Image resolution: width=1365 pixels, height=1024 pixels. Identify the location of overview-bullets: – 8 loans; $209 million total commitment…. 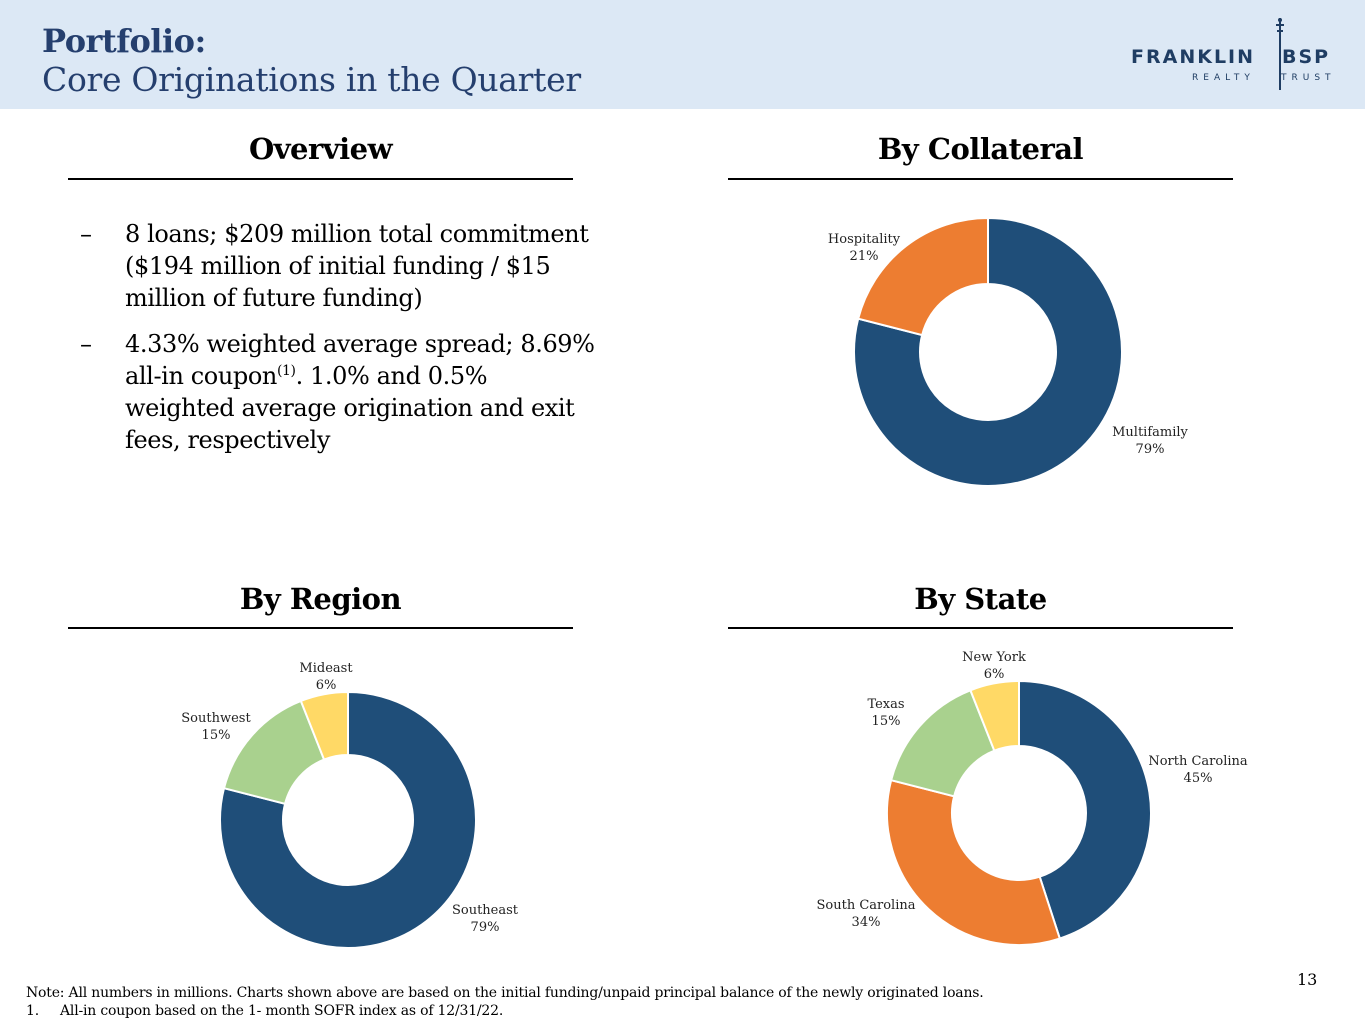
(340, 344).